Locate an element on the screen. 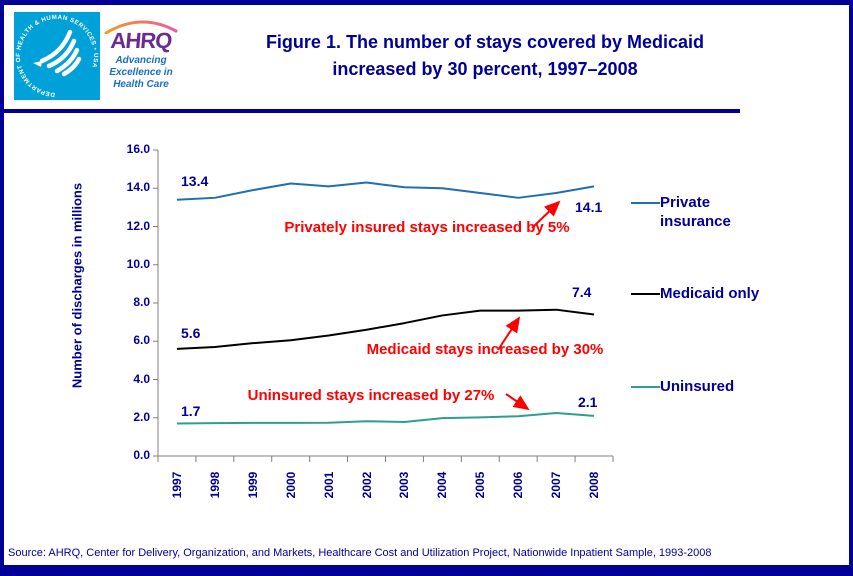 The height and width of the screenshot is (576, 853). data-label-private-end: 14.1 is located at coordinates (589, 207).